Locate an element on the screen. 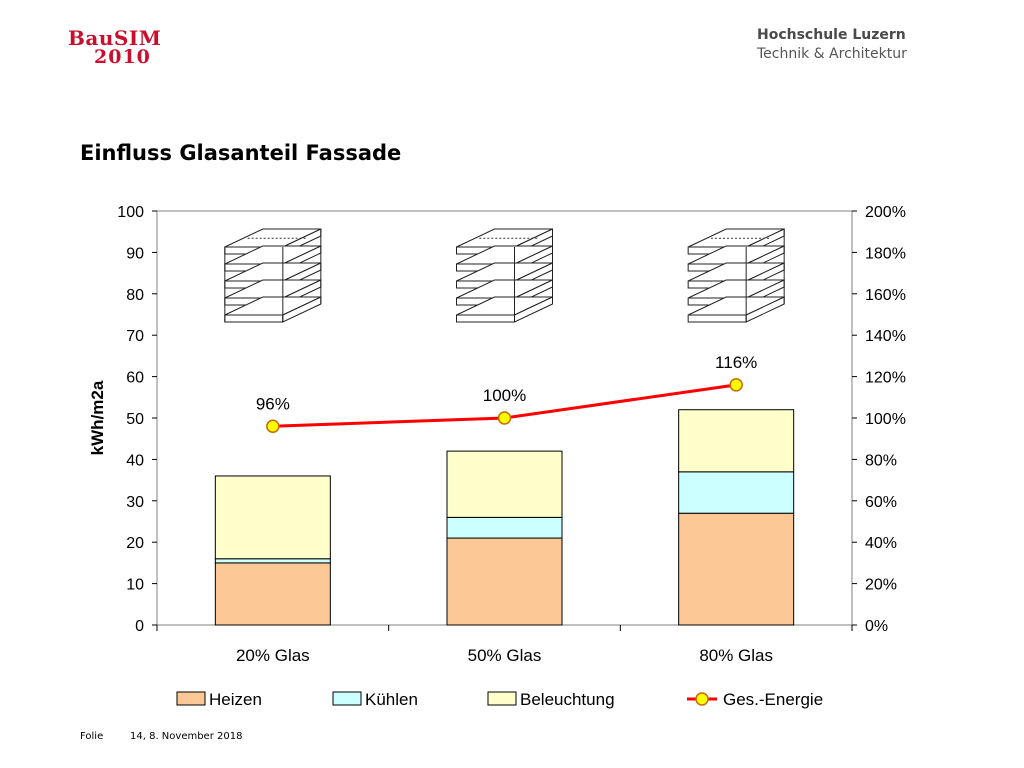  logo-text-bausim: BauSIM is located at coordinates (115, 38).